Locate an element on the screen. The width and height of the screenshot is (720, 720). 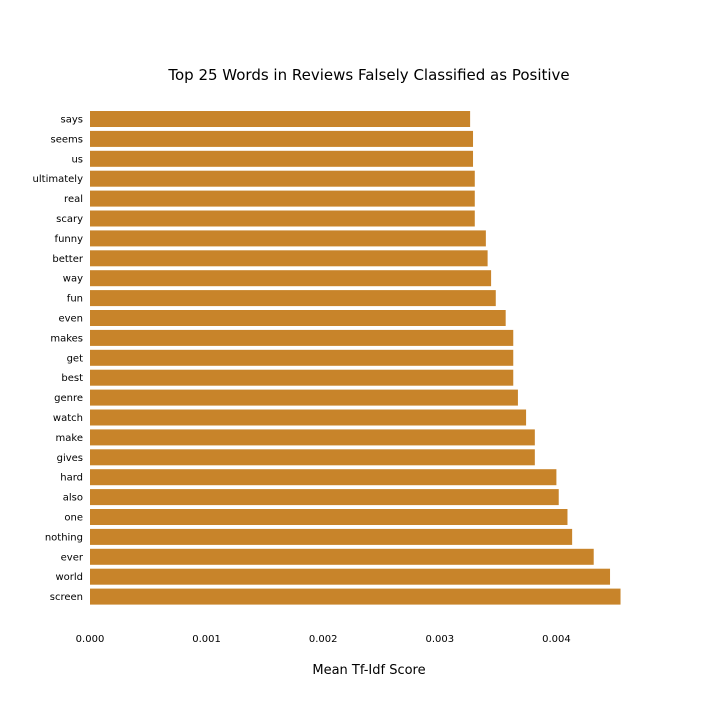
bar-gives is located at coordinates (312, 457).